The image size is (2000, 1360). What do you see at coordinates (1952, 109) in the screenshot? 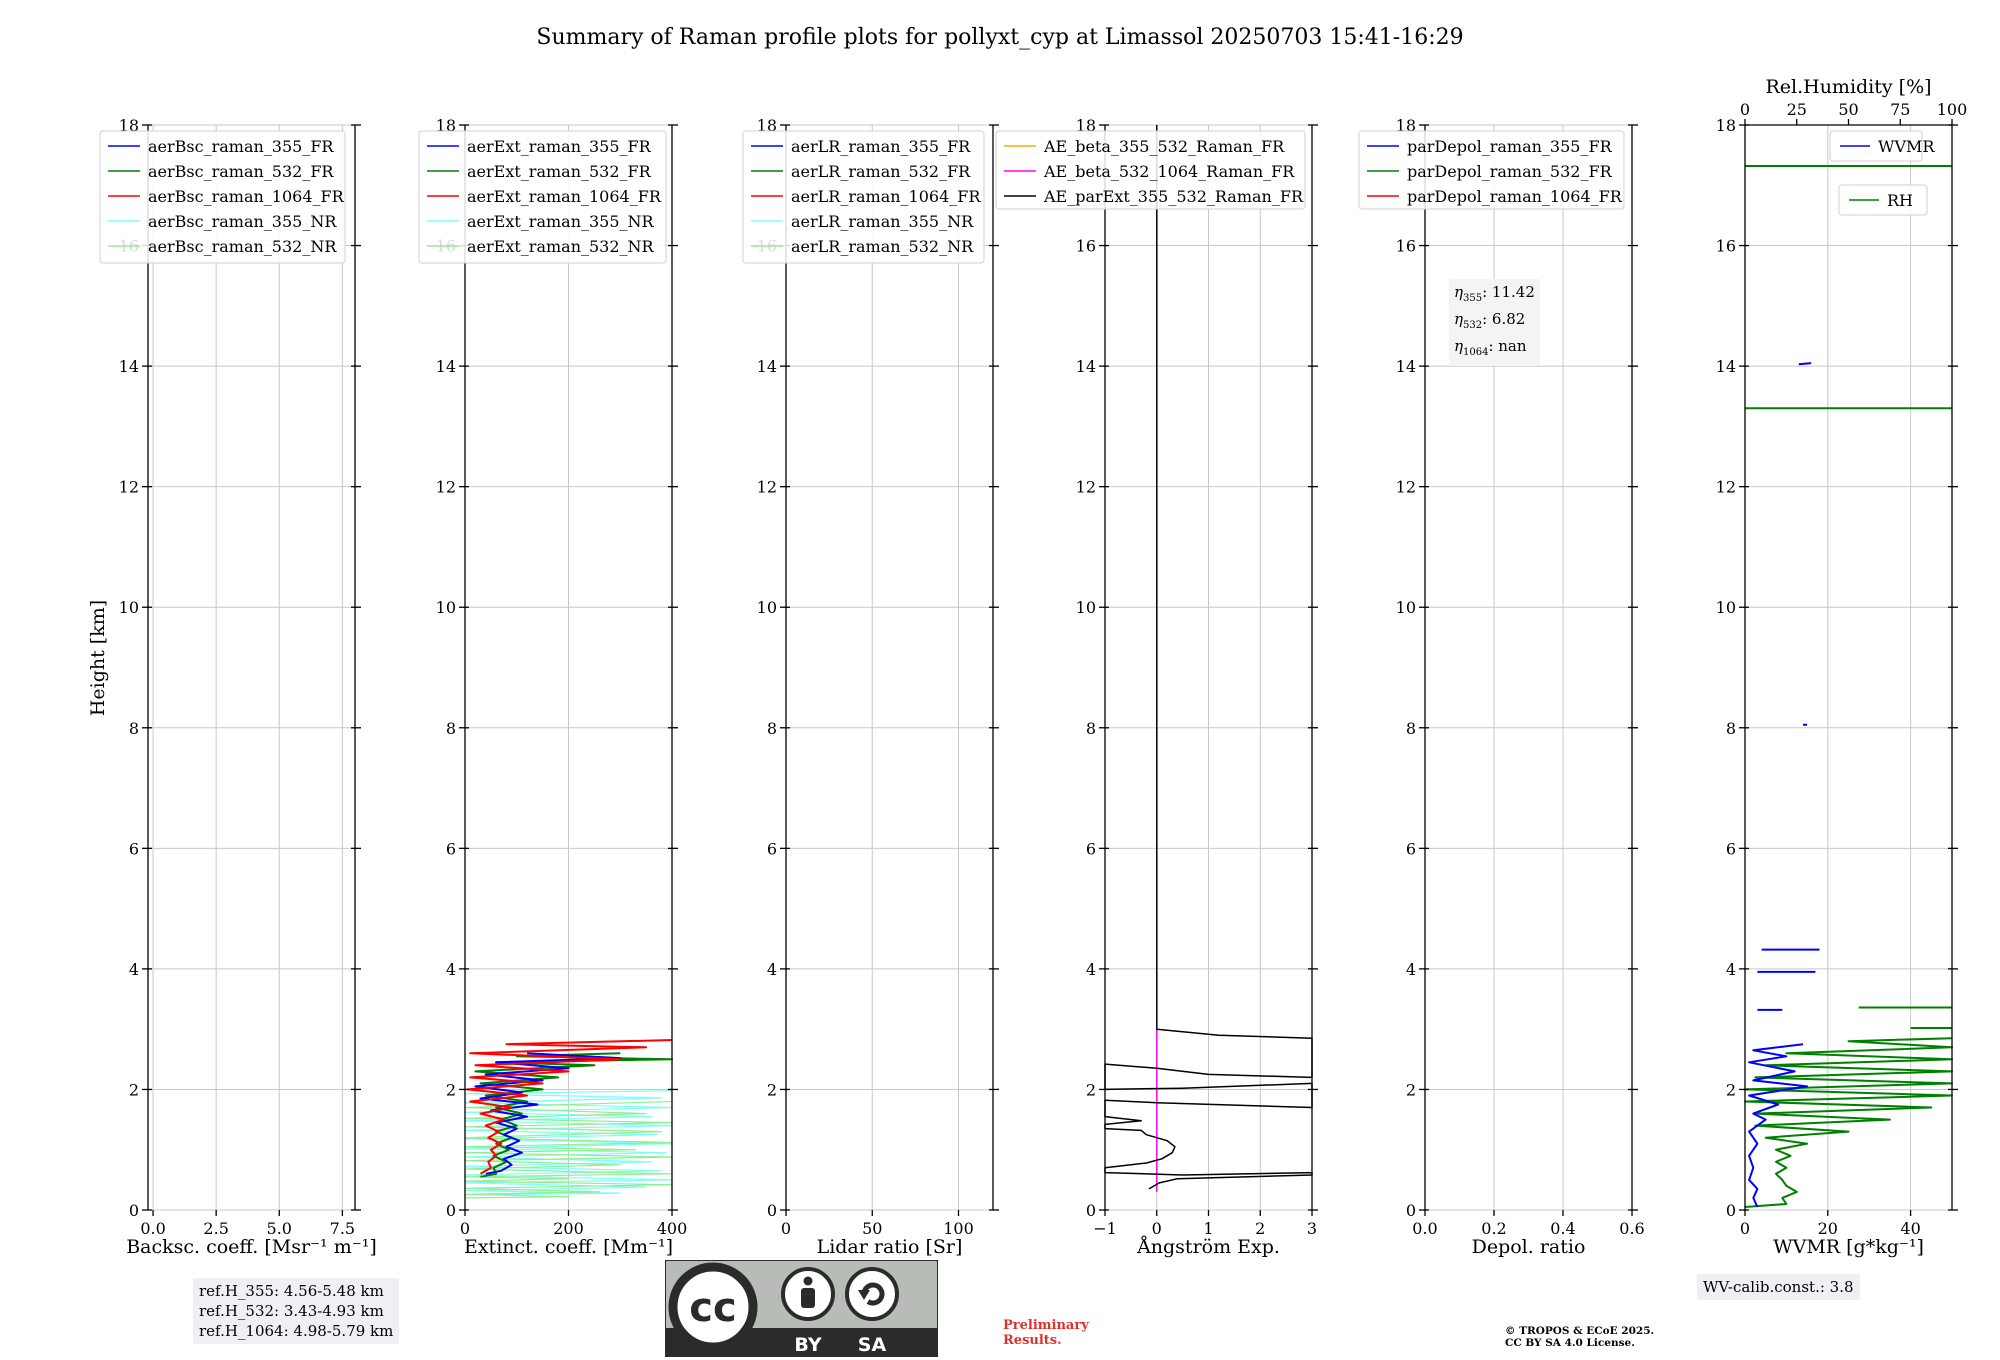
I see `top-x-tick-label: 100` at bounding box center [1952, 109].